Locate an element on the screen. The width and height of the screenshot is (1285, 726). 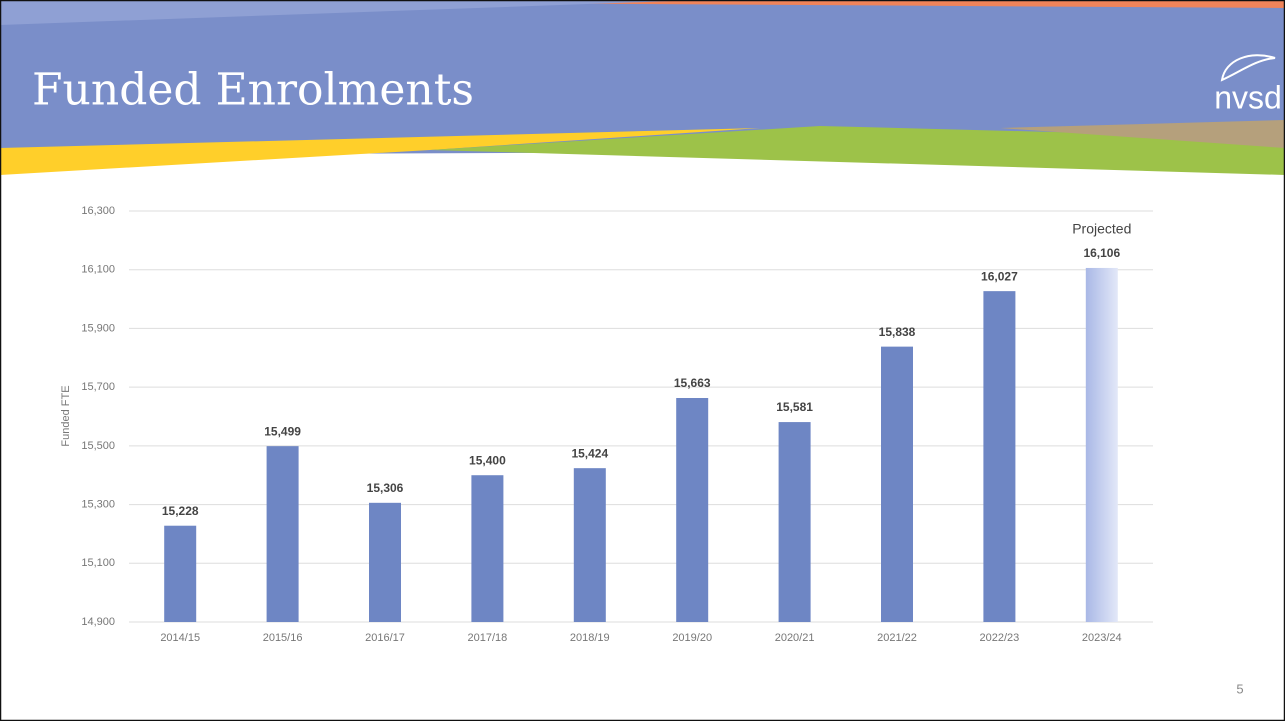
x-tick-label: 2015/16 is located at coordinates (283, 638).